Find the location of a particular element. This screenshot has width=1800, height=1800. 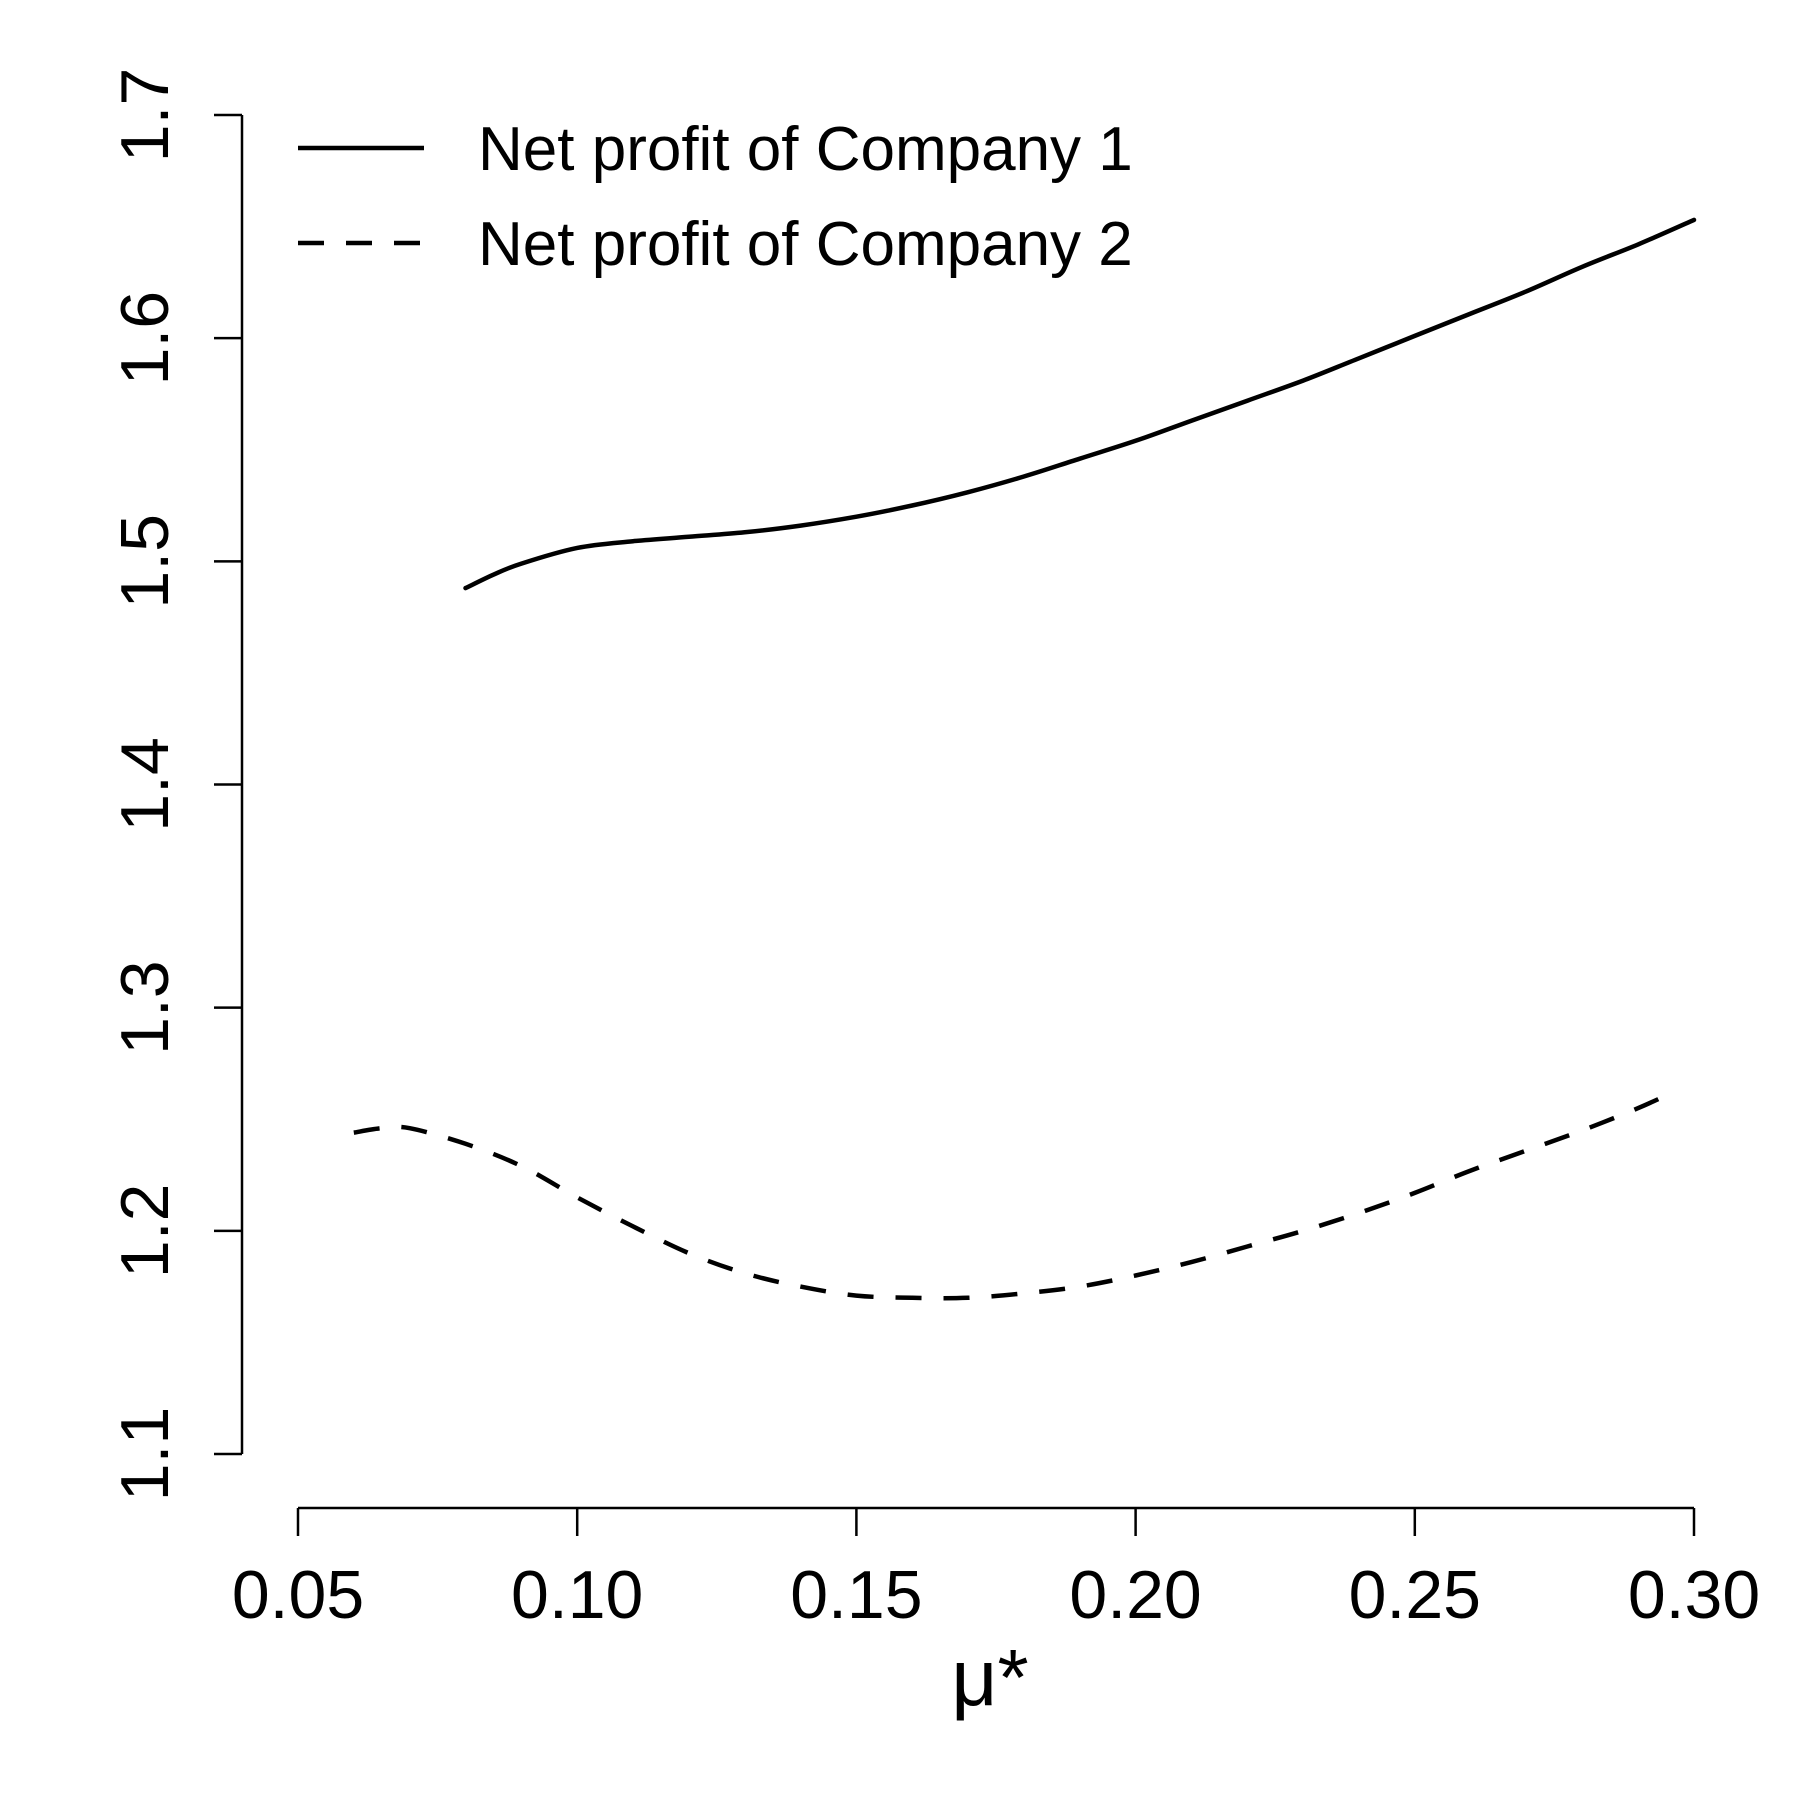

x-tick-label-2: 0.15 is located at coordinates (856, 1595).